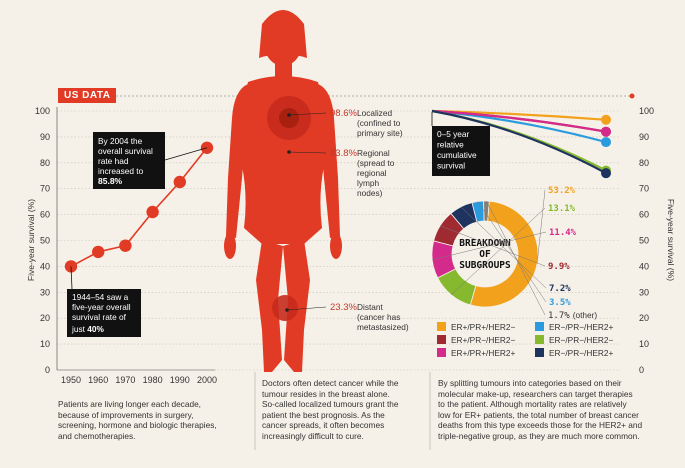  What do you see at coordinates (283, 34) in the screenshot?
I see `hair` at bounding box center [283, 34].